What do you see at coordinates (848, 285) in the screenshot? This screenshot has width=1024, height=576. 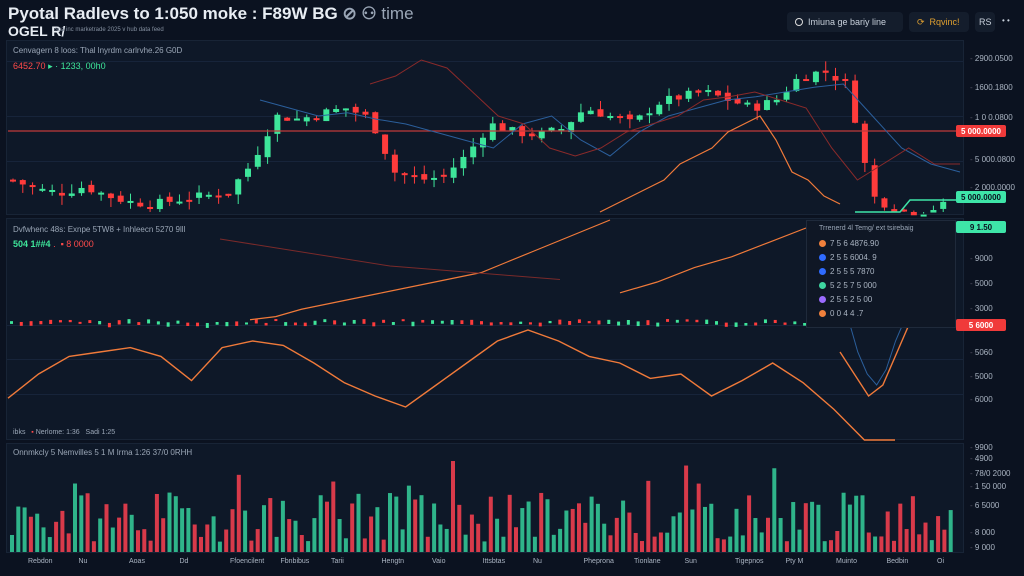 I see `legend-item: 5 2 5 7 5 000` at bounding box center [848, 285].